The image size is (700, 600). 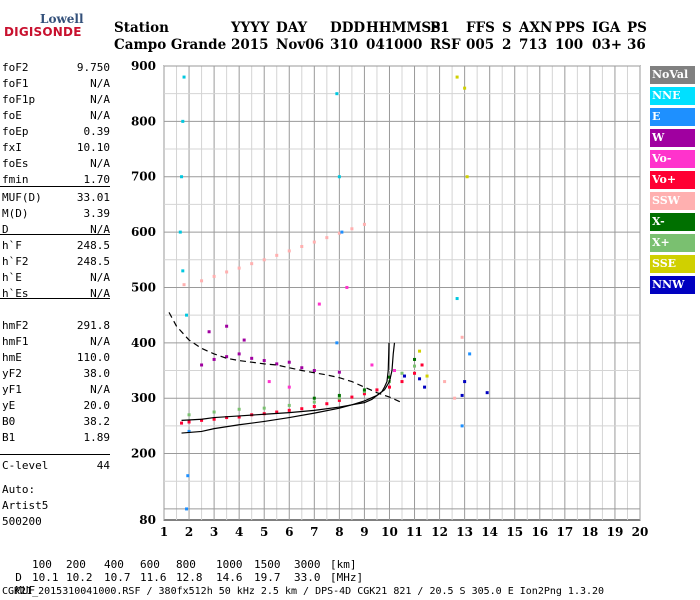 I want to click on legend-item-vo-: Vo-, so click(x=672, y=159).